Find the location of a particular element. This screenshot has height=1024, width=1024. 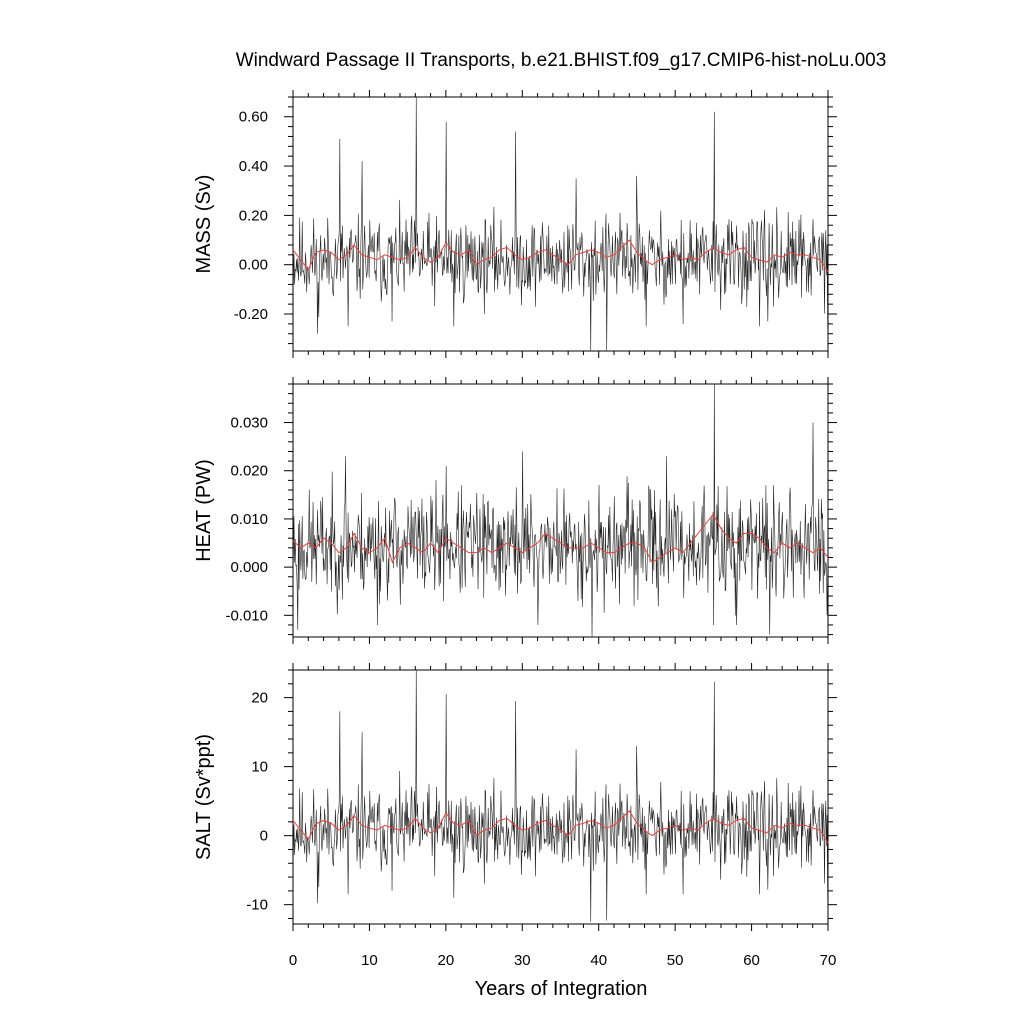

series-smoothed-mass is located at coordinates (560, 256).